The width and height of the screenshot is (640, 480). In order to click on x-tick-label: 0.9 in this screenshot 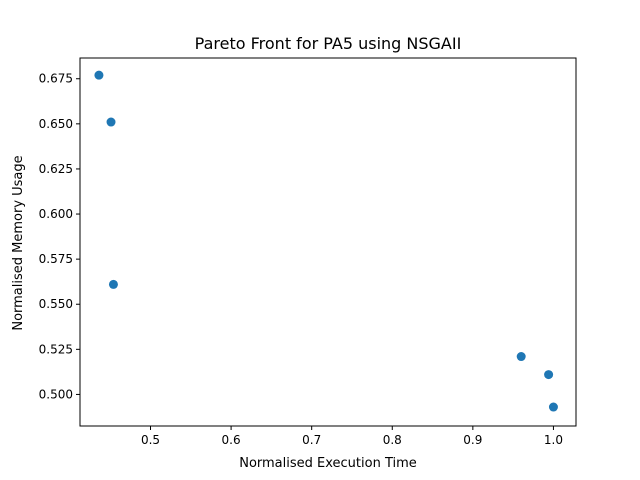, I will do `click(472, 440)`.